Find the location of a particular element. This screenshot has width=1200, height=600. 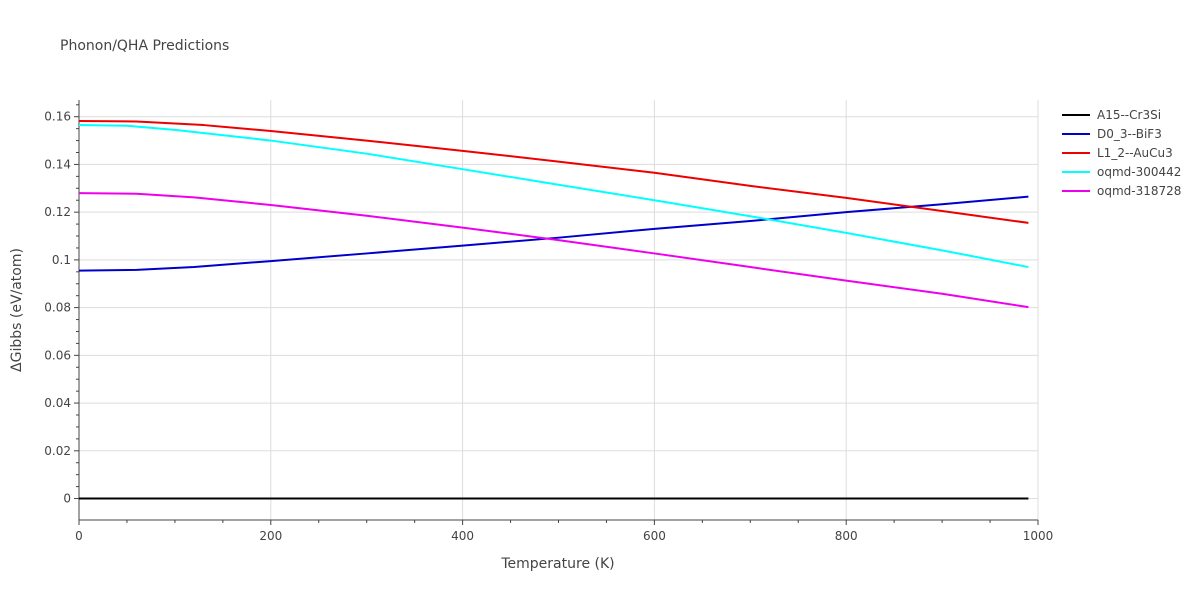

y-tick-label: 0.14 is located at coordinates (57, 164).